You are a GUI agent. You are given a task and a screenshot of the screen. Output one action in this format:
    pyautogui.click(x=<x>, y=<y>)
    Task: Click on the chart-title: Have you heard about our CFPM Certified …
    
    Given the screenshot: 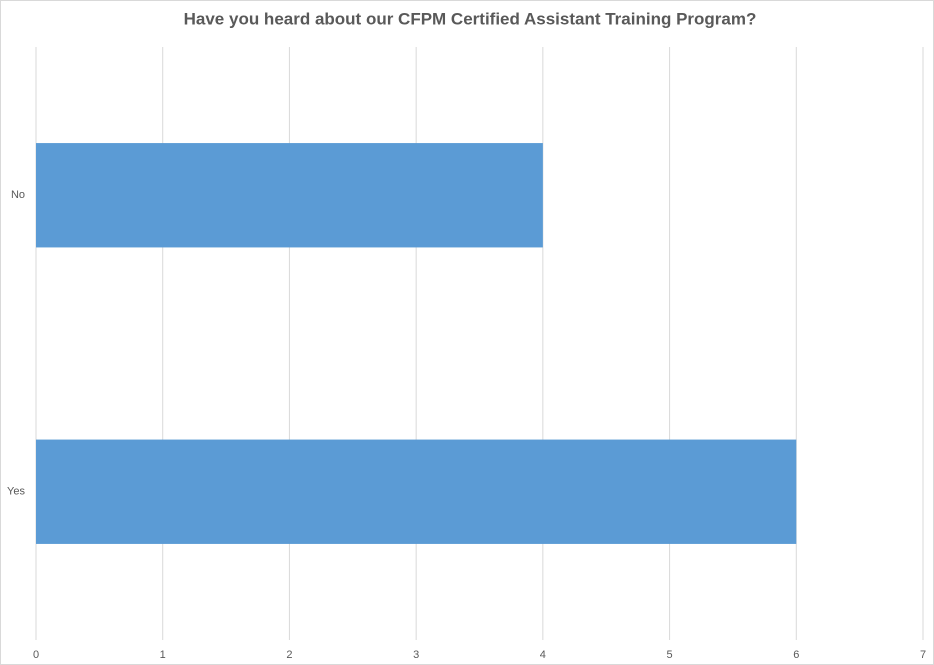 What is the action you would take?
    pyautogui.click(x=470, y=18)
    